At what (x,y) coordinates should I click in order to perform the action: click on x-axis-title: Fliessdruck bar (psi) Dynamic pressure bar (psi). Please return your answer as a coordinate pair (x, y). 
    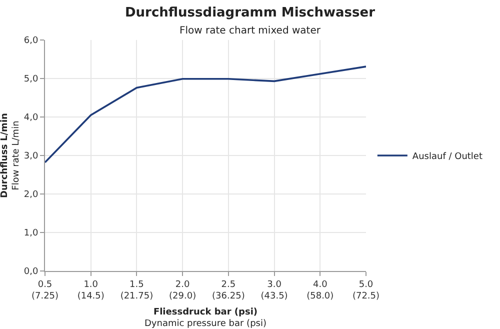
    Looking at the image, I should click on (205, 318).